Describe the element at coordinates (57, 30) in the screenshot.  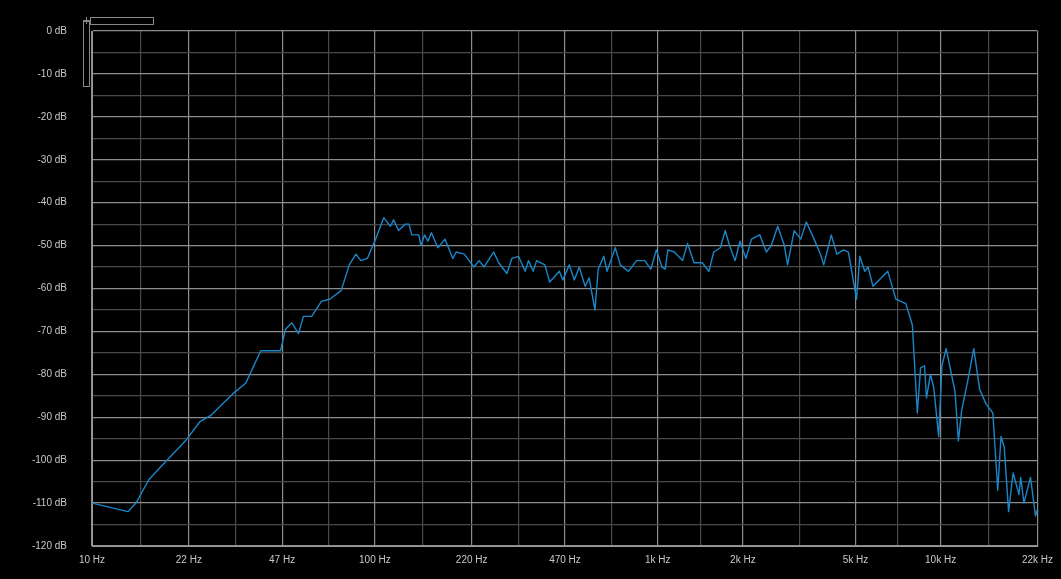
I see `y-tick-label: 0 dB` at that location.